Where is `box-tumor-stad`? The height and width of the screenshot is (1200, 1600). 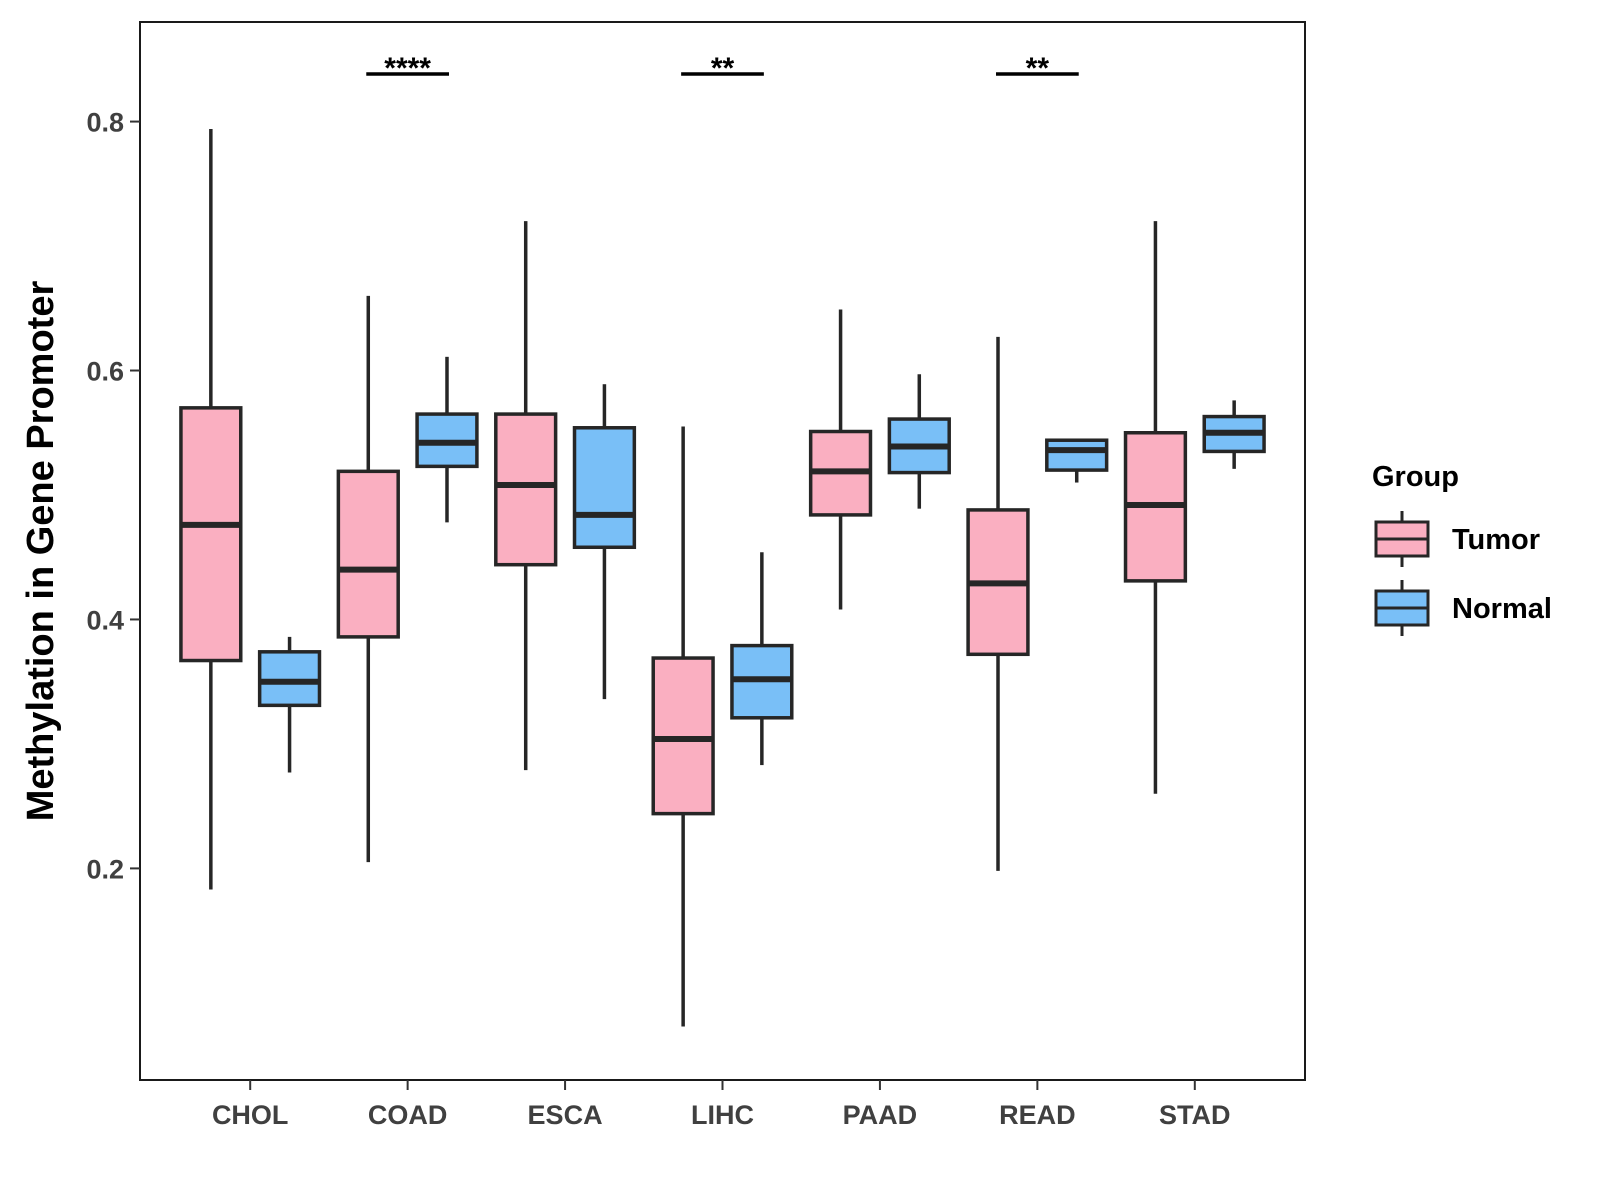
box-tumor-stad is located at coordinates (1155, 507).